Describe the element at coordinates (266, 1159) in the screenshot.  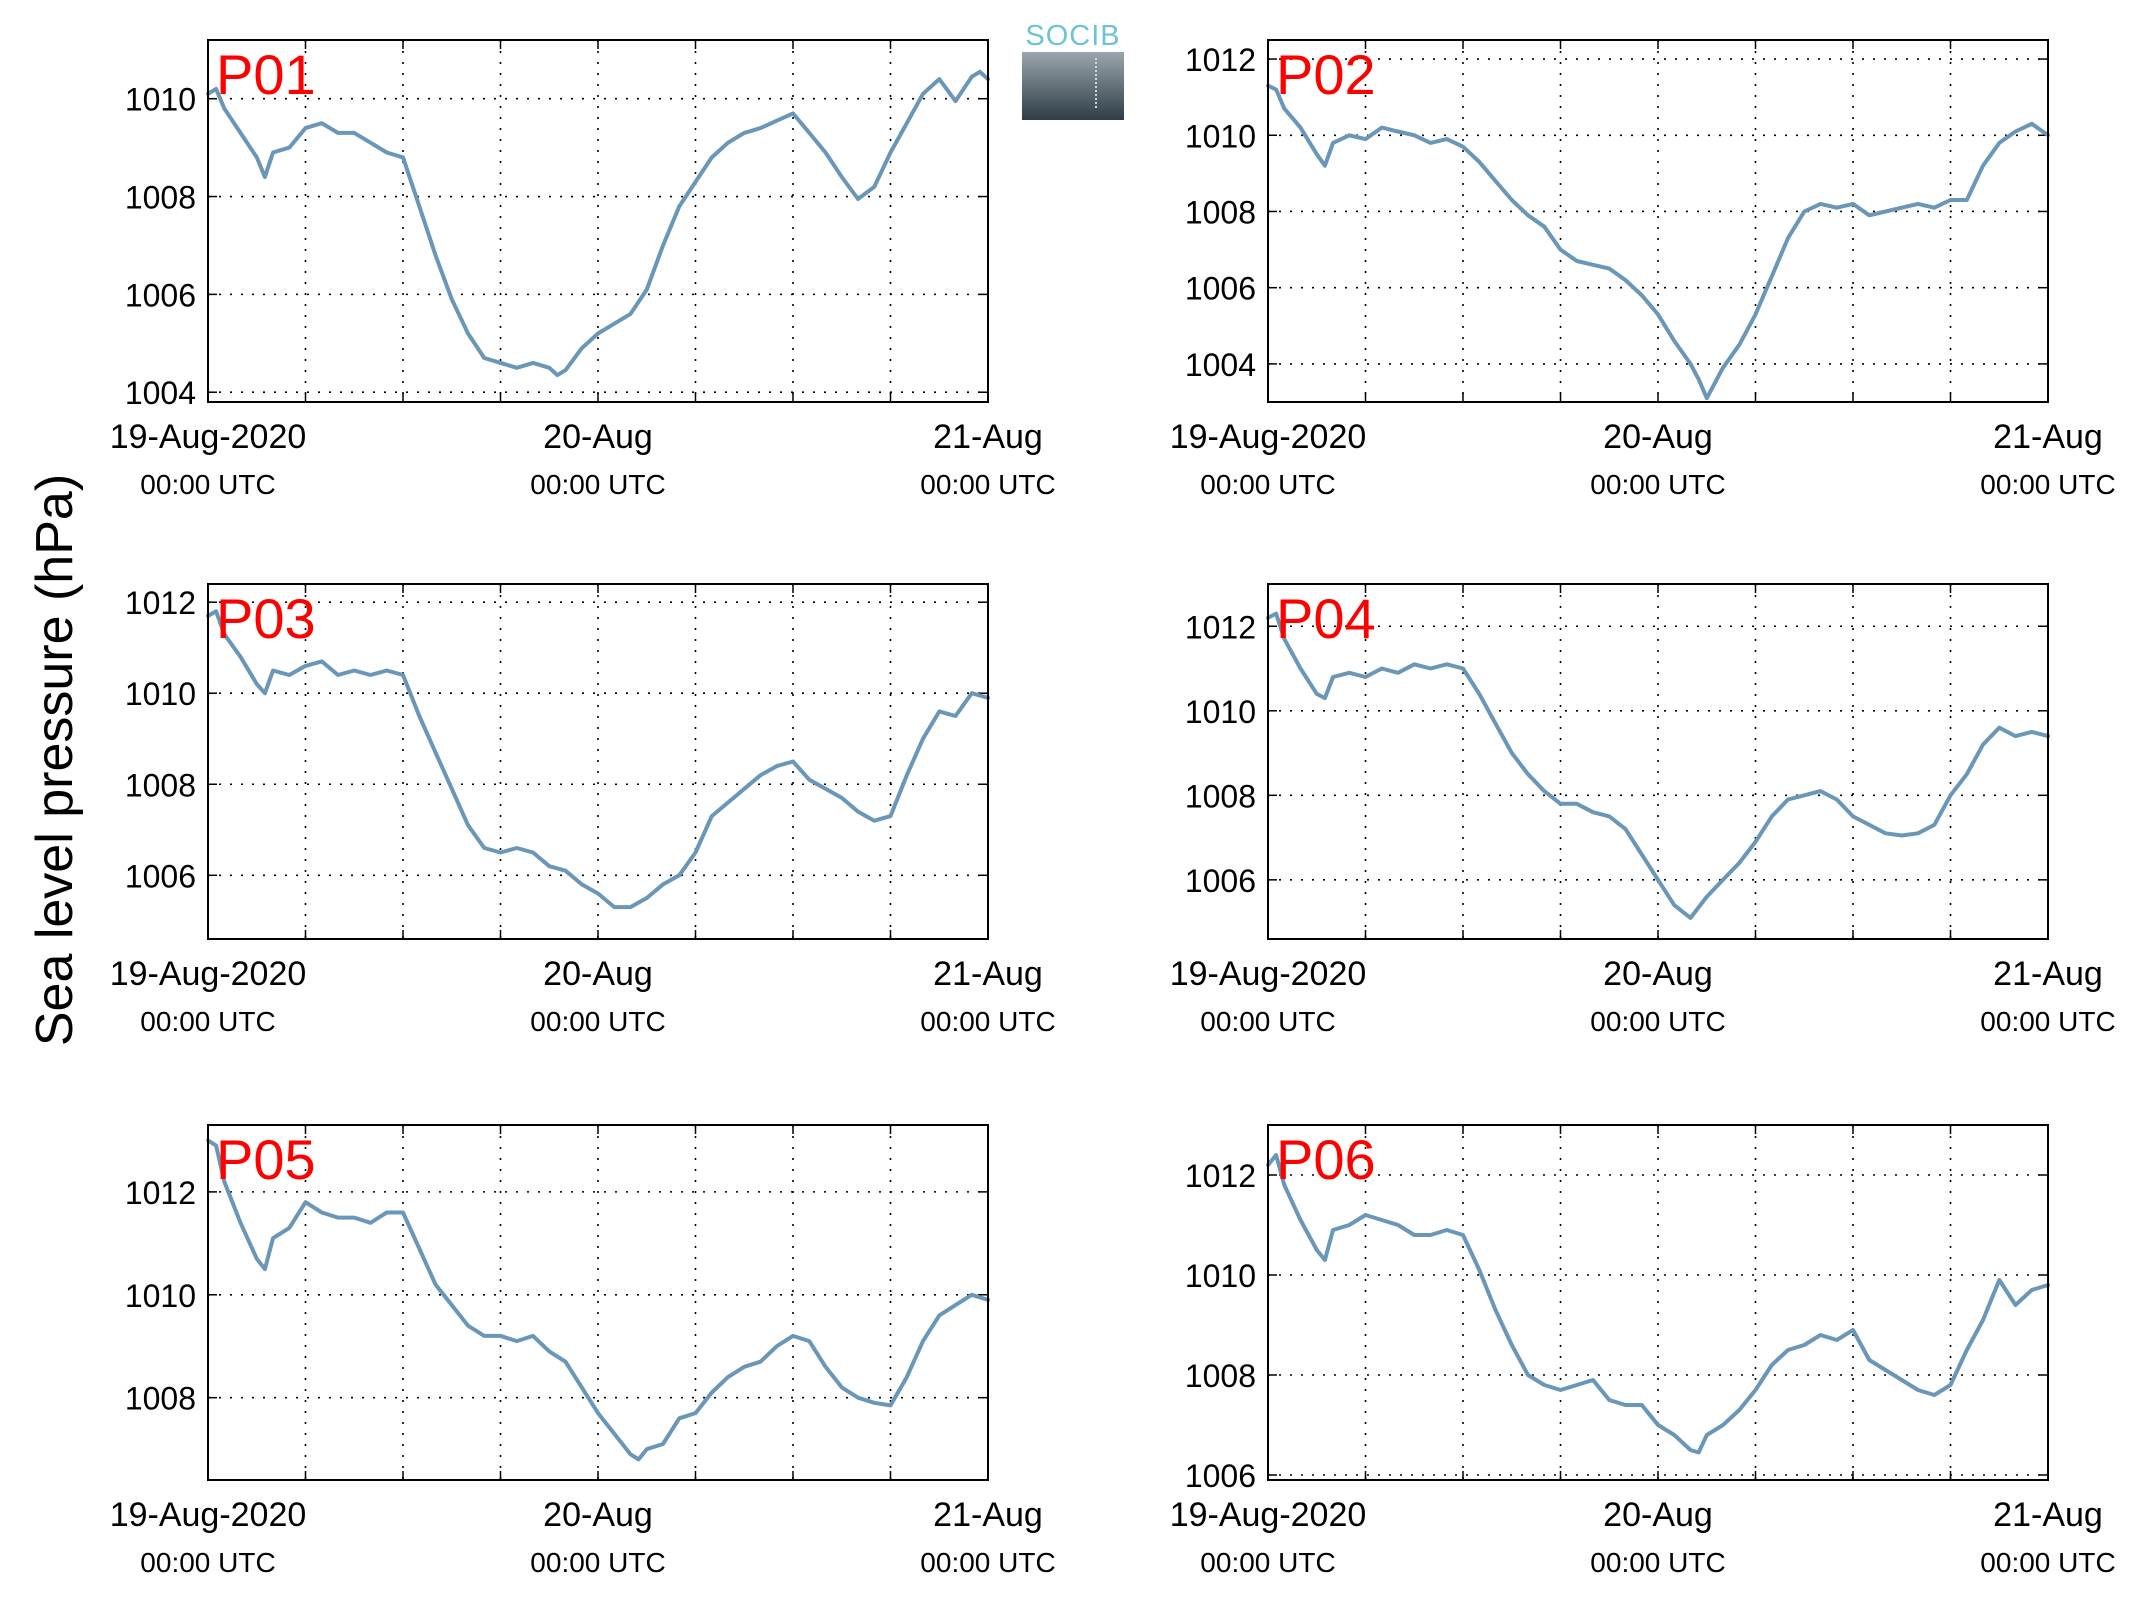
I see `panel-label: P05` at that location.